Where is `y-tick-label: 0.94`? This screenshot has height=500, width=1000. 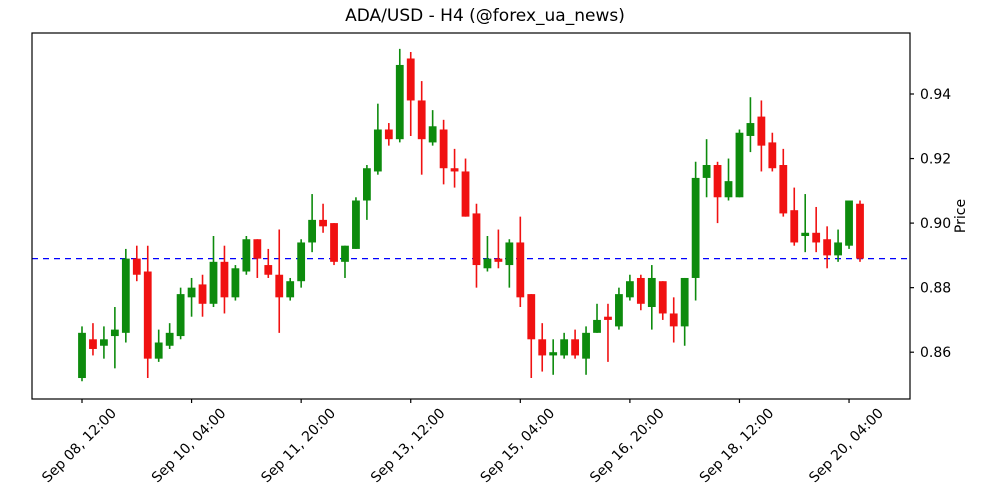
y-tick-label: 0.94 is located at coordinates (935, 95).